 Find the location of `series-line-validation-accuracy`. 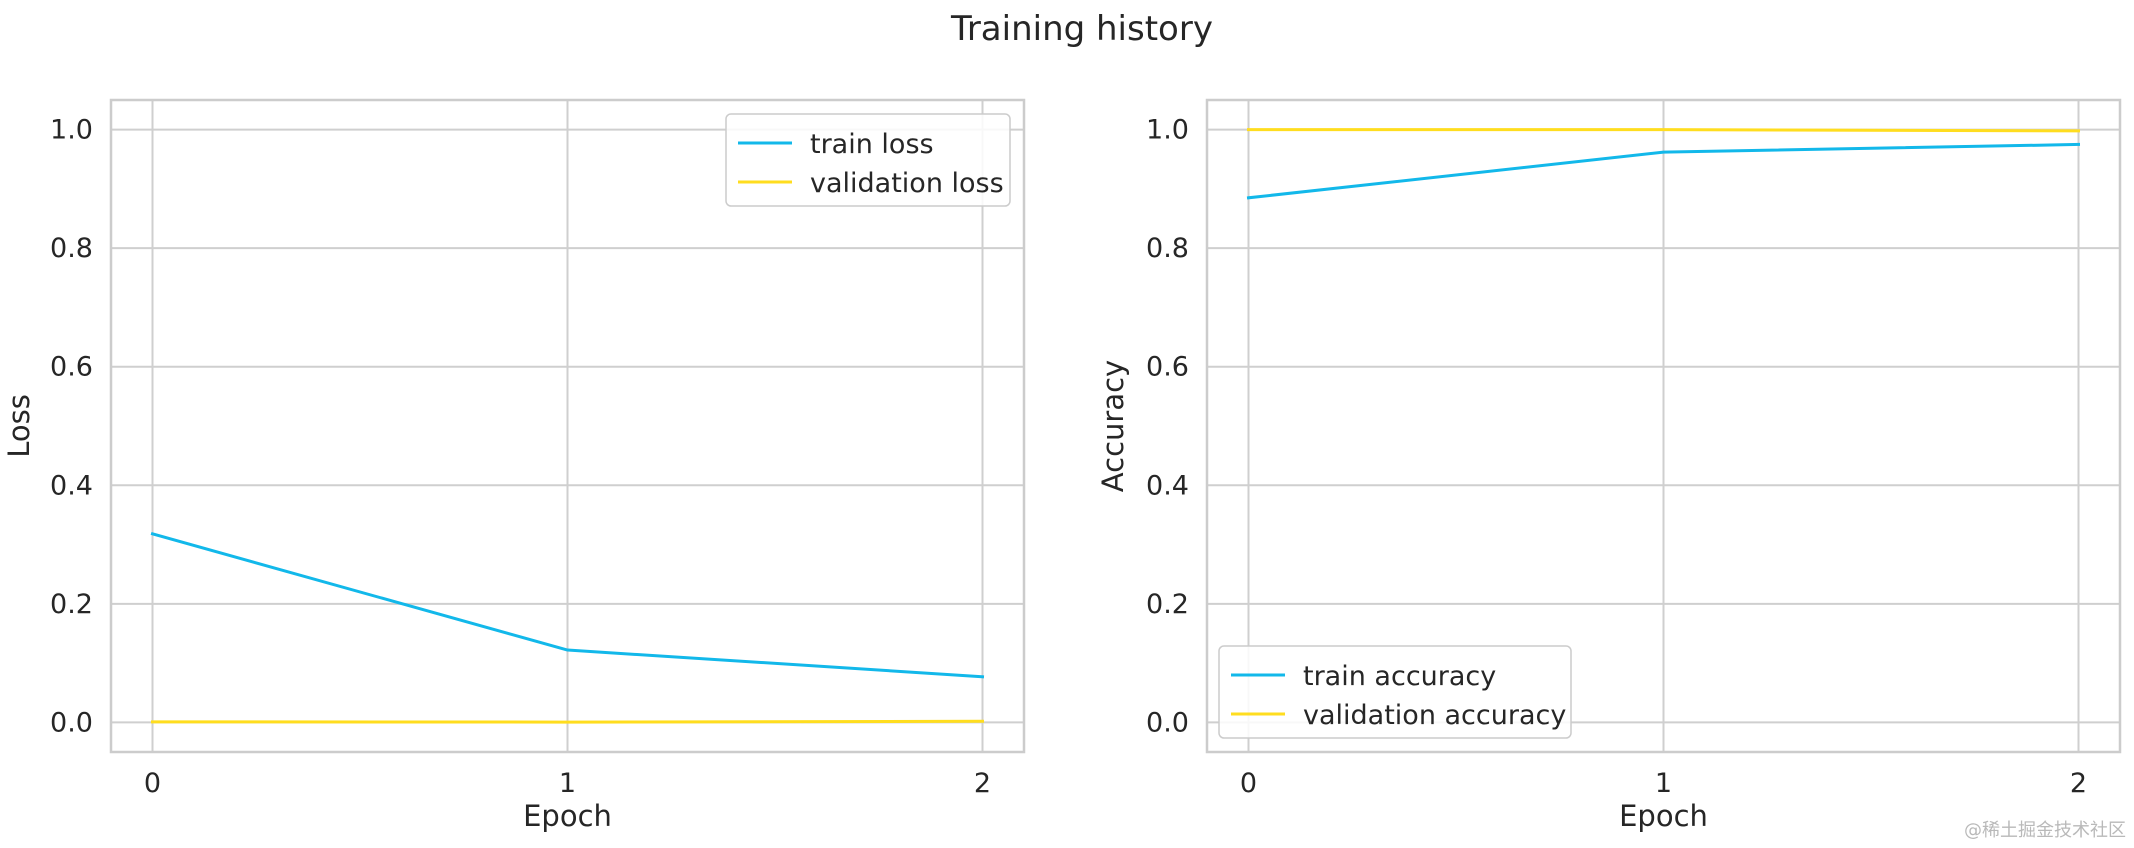

series-line-validation-accuracy is located at coordinates (1664, 130).